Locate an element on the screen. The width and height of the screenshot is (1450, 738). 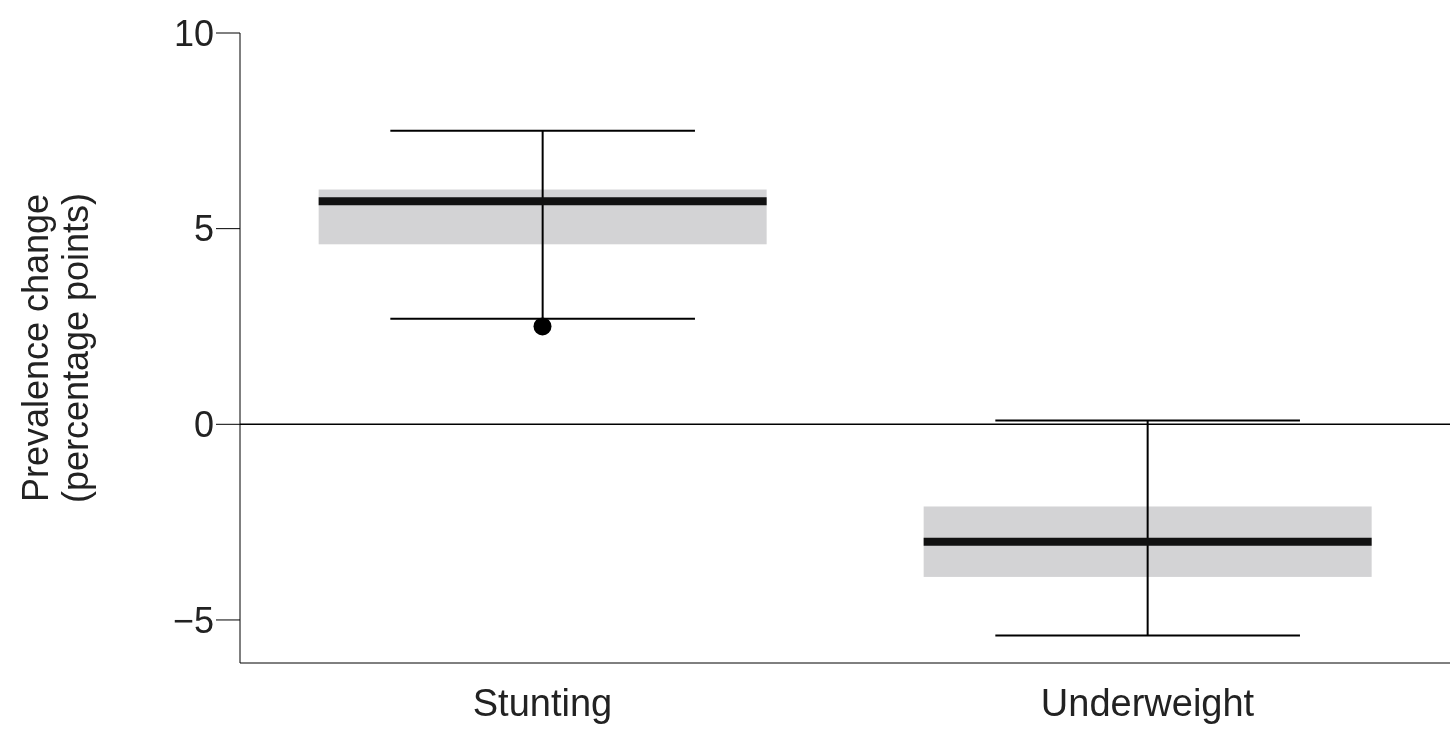
y-tick-label: 0 is located at coordinates (203, 425).